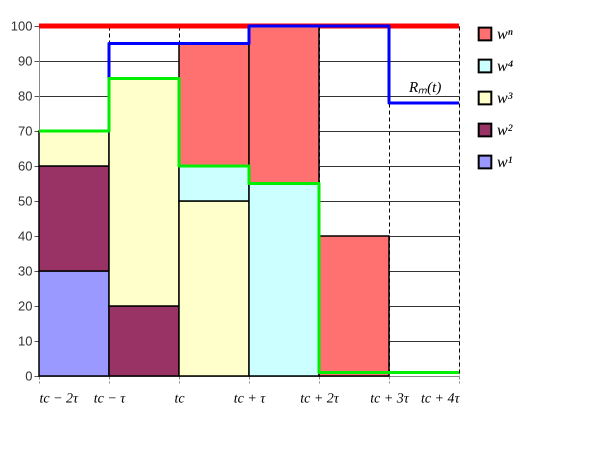  Describe the element at coordinates (505, 98) in the screenshot. I see `legend-label: w³` at that location.